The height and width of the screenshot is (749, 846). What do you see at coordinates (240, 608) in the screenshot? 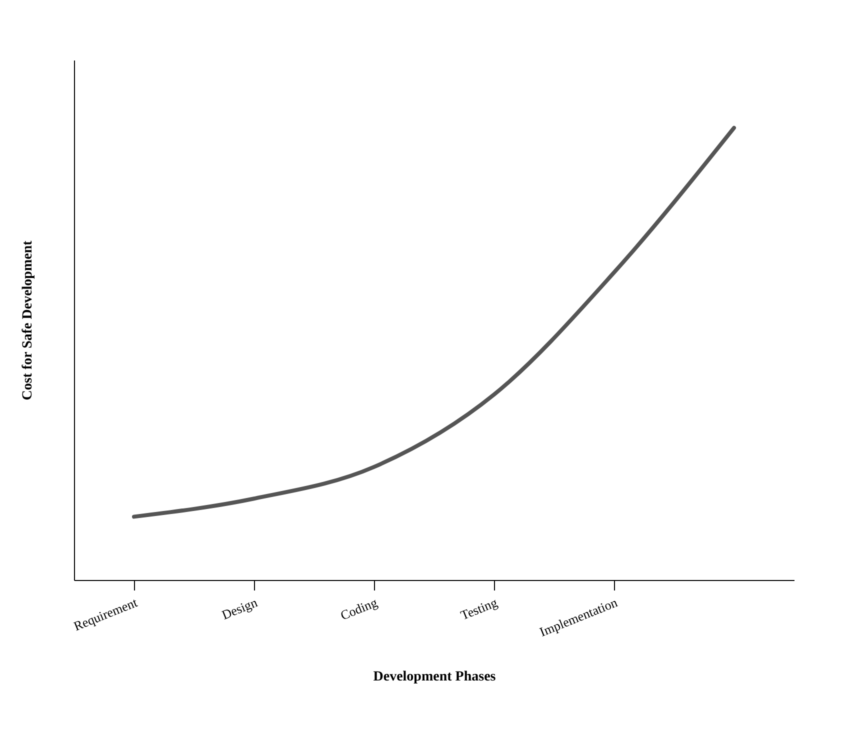
I see `x-tick-label: Design` at bounding box center [240, 608].